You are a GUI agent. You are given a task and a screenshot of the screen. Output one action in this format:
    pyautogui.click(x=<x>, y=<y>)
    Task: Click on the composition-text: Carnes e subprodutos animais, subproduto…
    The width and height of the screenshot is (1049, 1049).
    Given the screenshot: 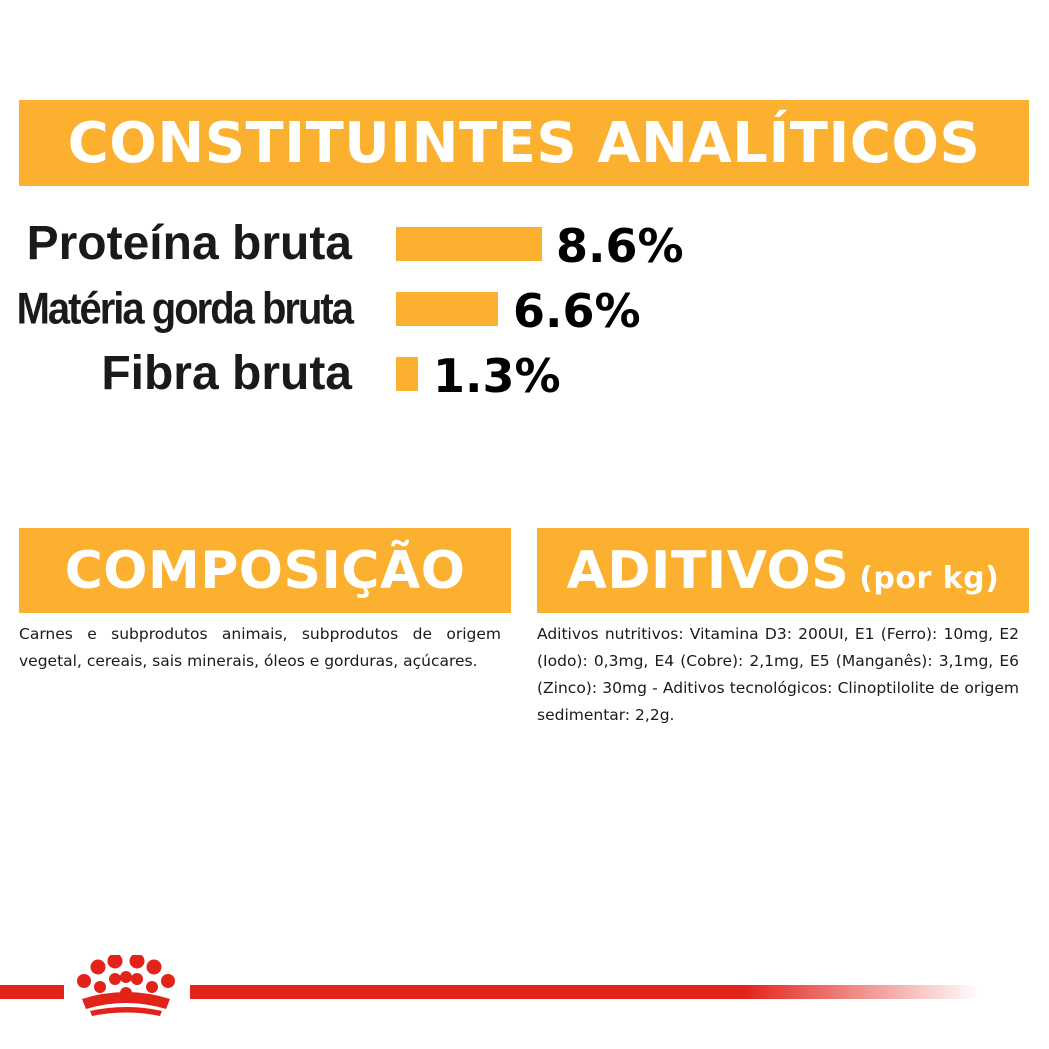 What is the action you would take?
    pyautogui.click(x=260, y=647)
    